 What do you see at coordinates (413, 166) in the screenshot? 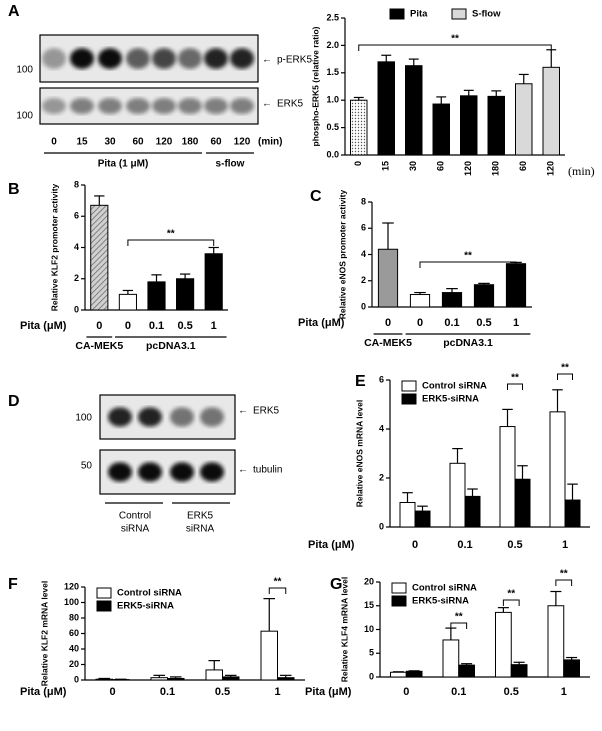
I see `x-tick-label: 30` at bounding box center [413, 166].